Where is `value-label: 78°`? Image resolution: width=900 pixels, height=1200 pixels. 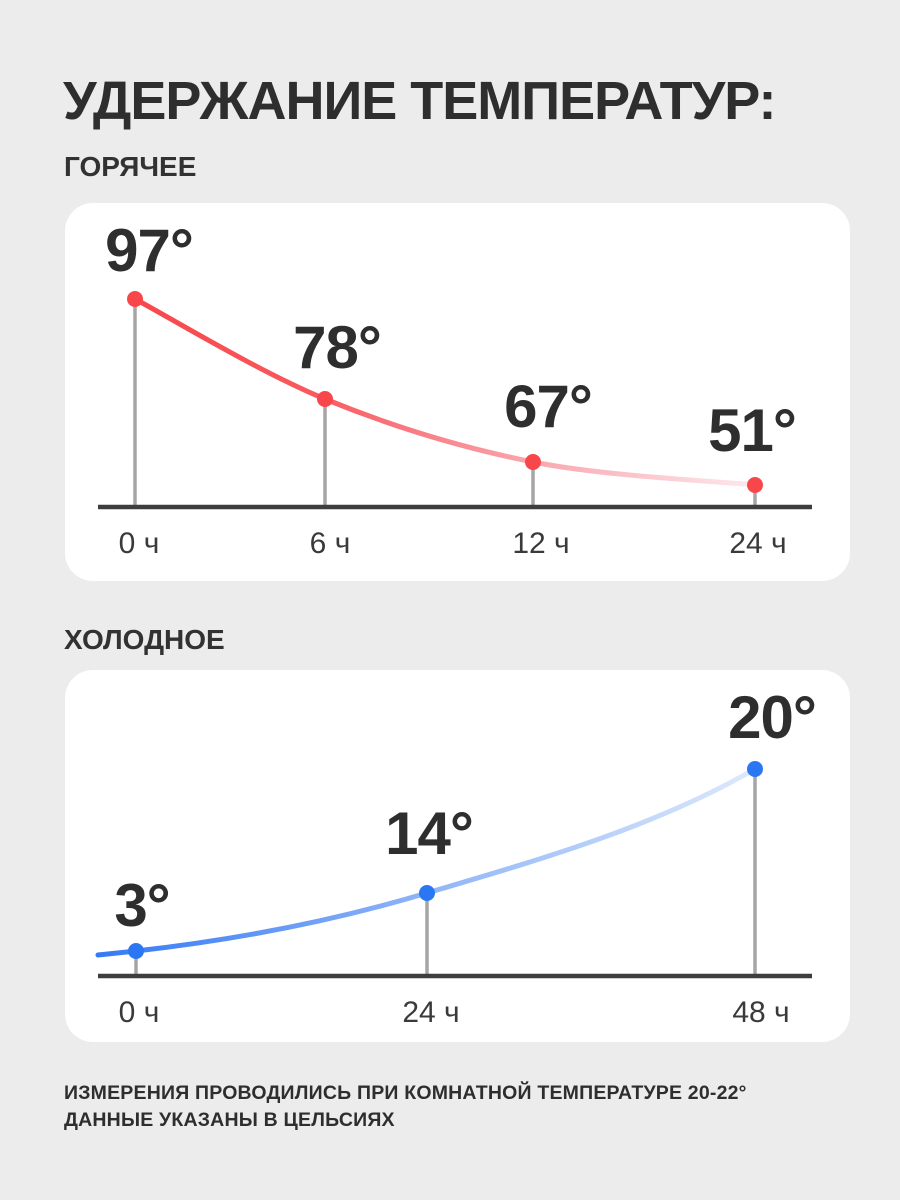 value-label: 78° is located at coordinates (337, 347).